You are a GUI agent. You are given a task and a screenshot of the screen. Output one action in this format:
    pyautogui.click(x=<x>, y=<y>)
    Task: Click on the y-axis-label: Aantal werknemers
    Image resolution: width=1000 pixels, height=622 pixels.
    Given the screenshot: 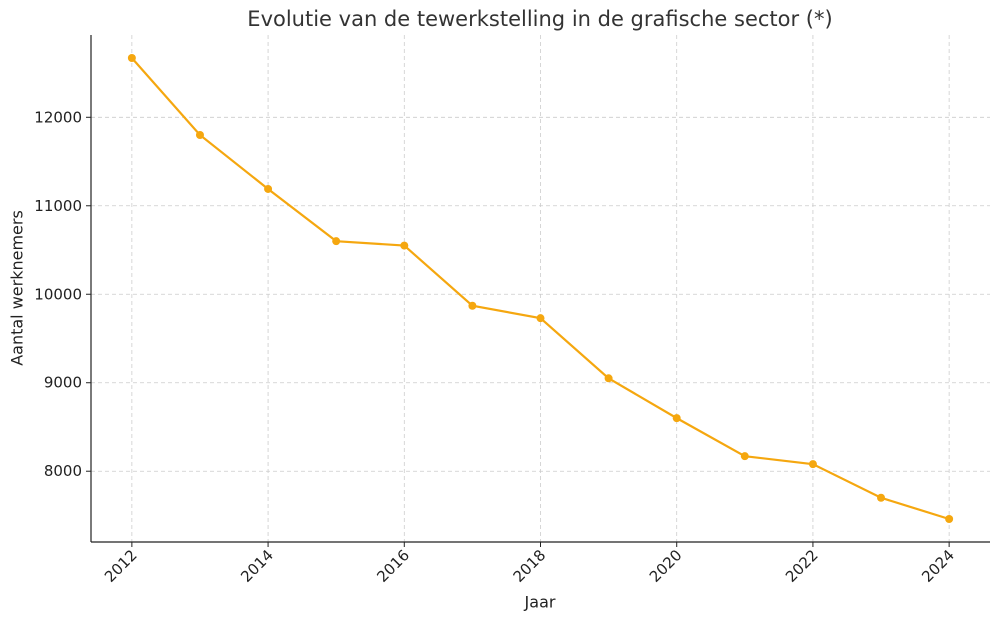 What is the action you would take?
    pyautogui.click(x=17, y=288)
    